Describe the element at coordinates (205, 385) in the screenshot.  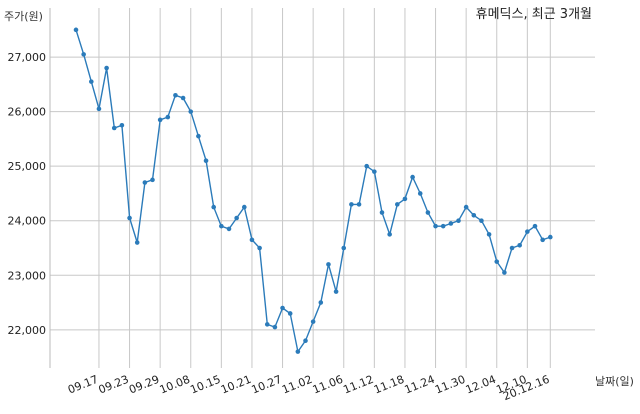
I see `x-tick-label: 10.15` at that location.